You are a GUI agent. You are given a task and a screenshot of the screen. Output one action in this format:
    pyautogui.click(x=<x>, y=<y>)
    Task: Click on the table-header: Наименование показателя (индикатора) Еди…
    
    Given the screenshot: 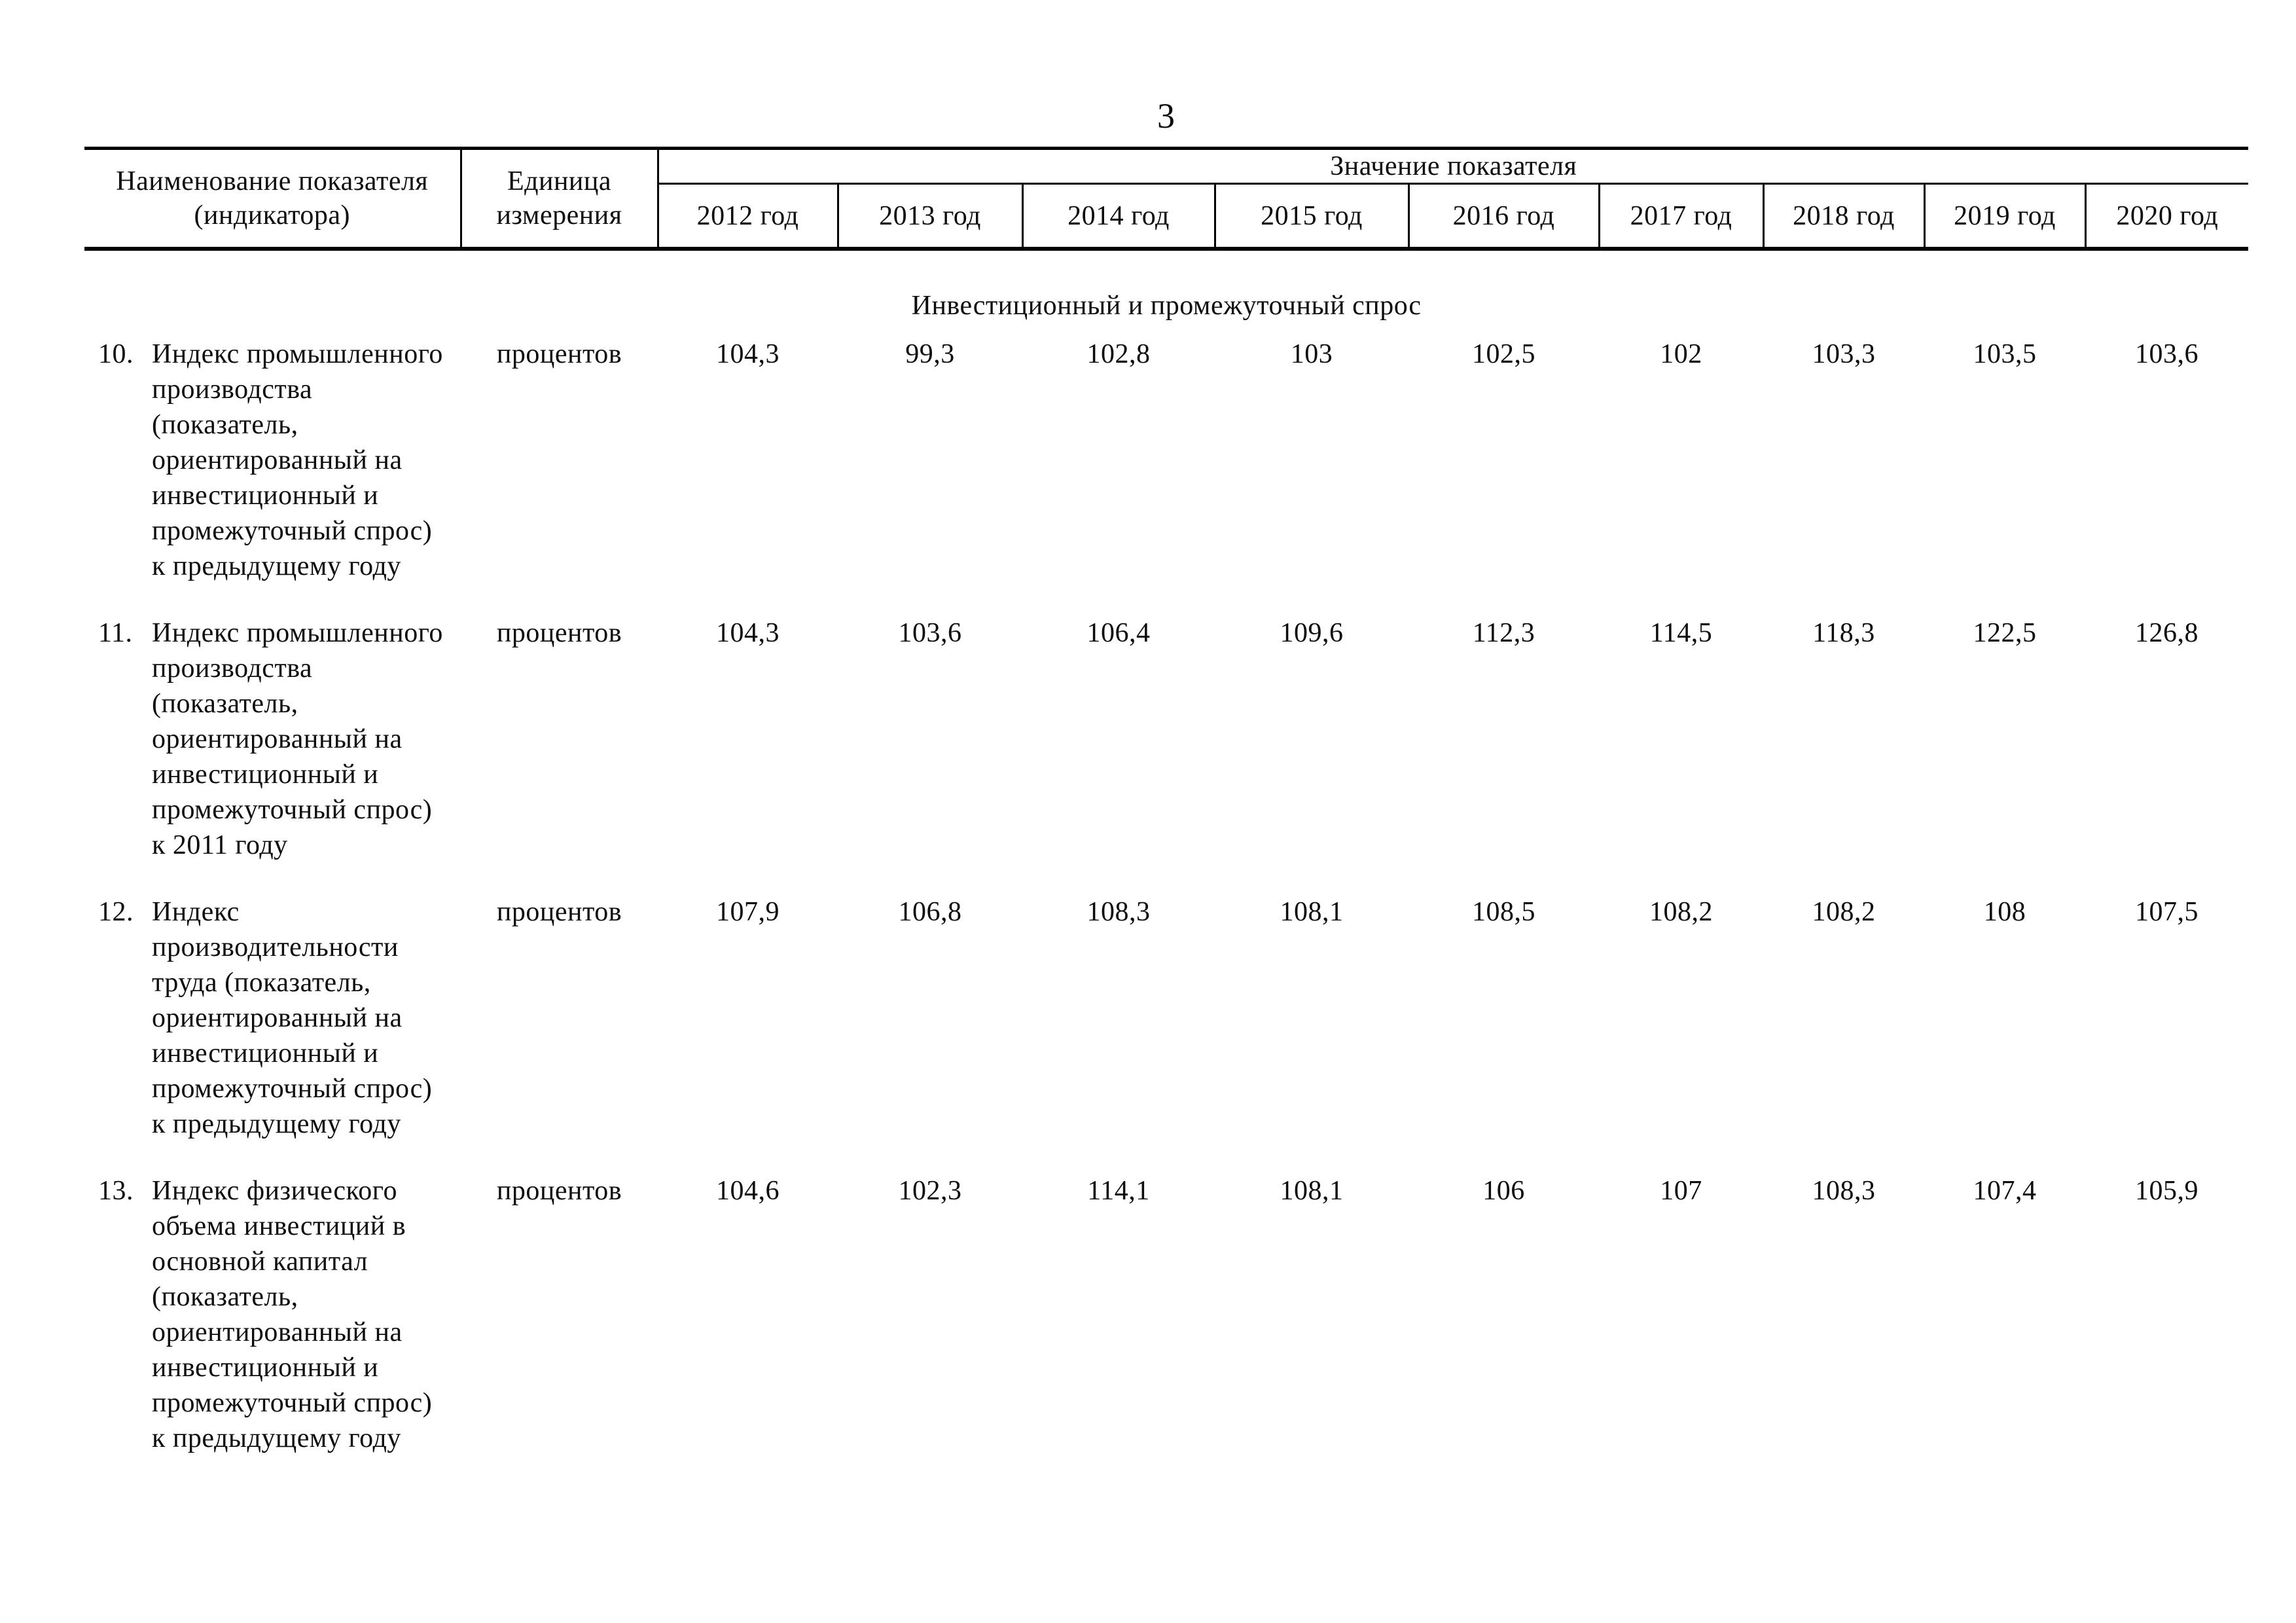 What is the action you would take?
    pyautogui.click(x=1166, y=199)
    